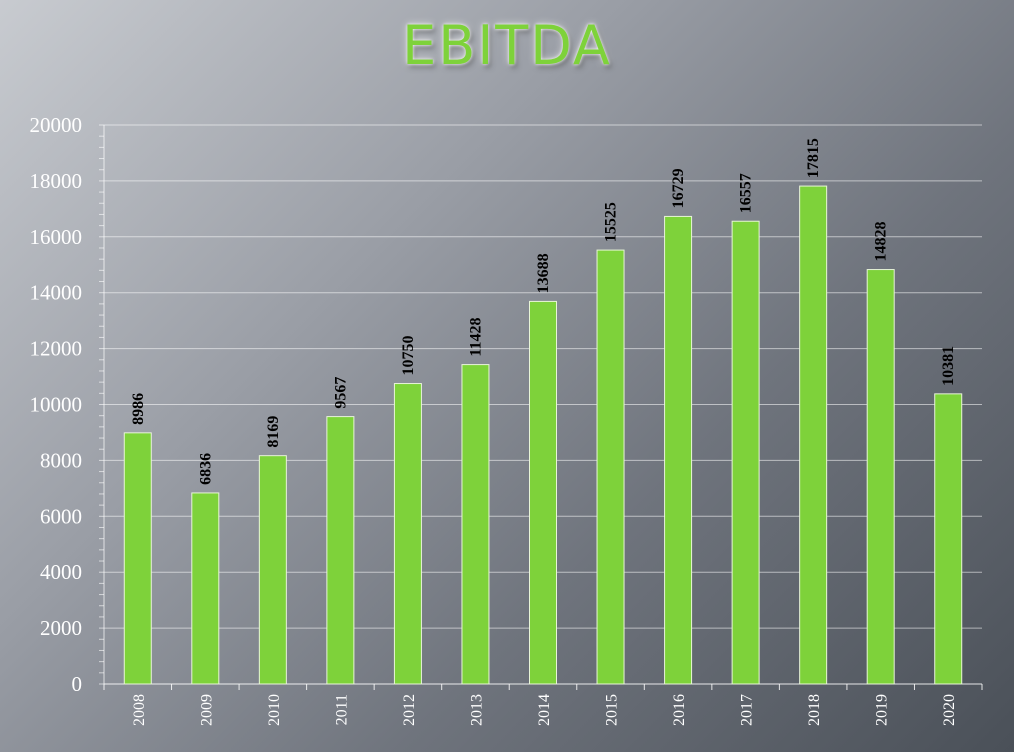  Describe the element at coordinates (408, 356) in the screenshot. I see `data-label-2012: 10750` at that location.